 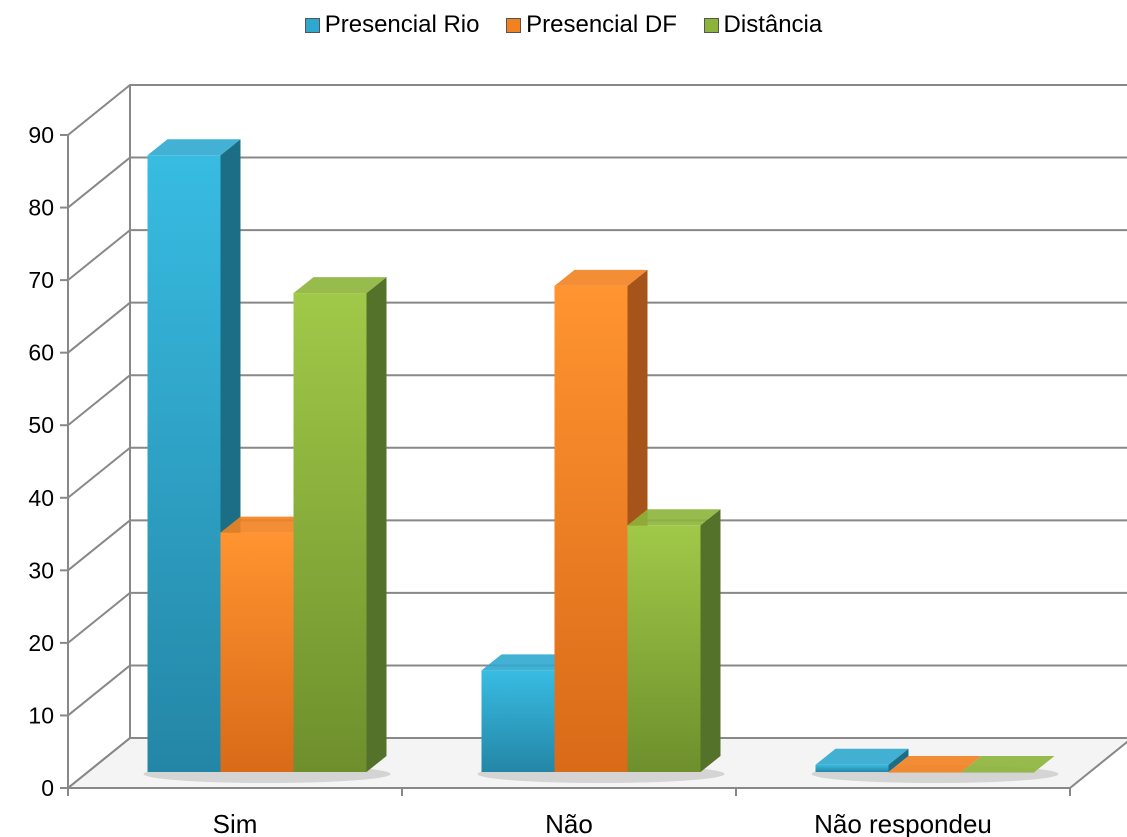 I want to click on x-category-label: Sim, so click(x=235, y=823).